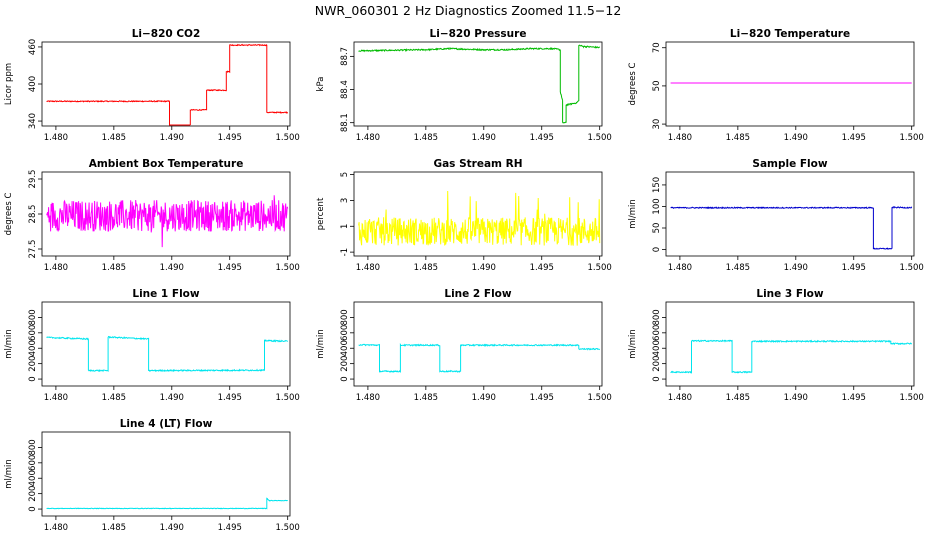 This screenshot has height=540, width=936. Describe the element at coordinates (345, 56) in the screenshot. I see `y-tick-label: 88.7` at that location.